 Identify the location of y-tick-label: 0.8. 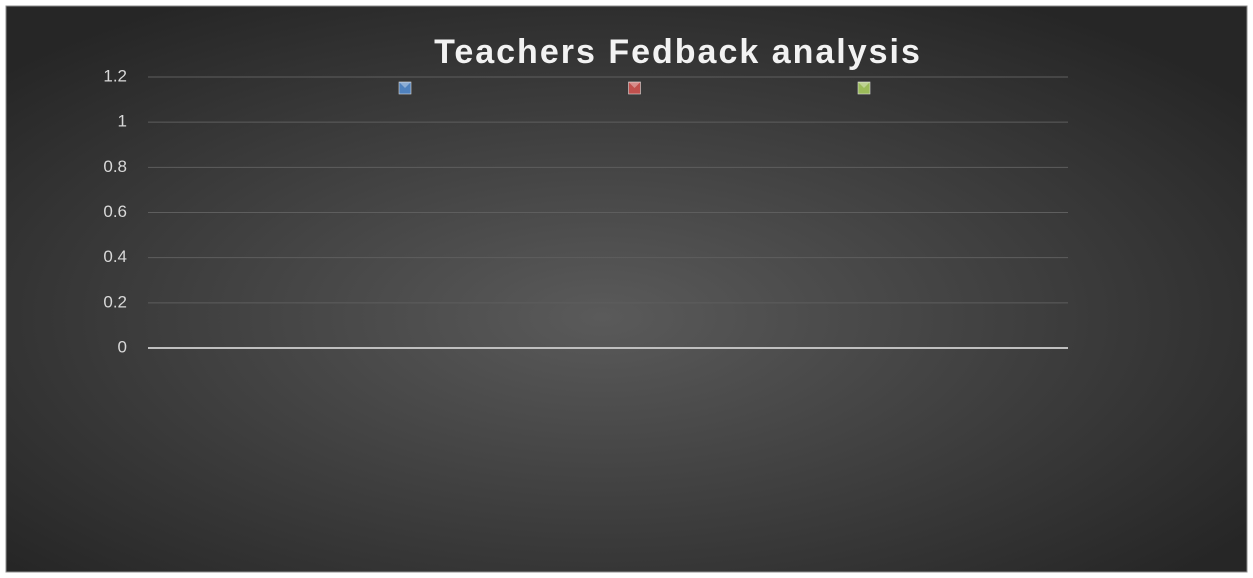
(115, 166).